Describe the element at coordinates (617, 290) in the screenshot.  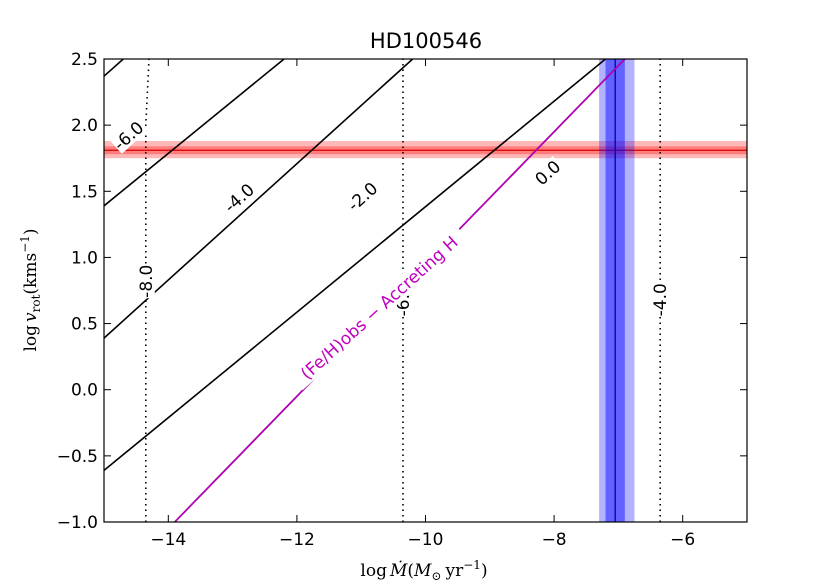
I see `mdot-band-outer` at that location.